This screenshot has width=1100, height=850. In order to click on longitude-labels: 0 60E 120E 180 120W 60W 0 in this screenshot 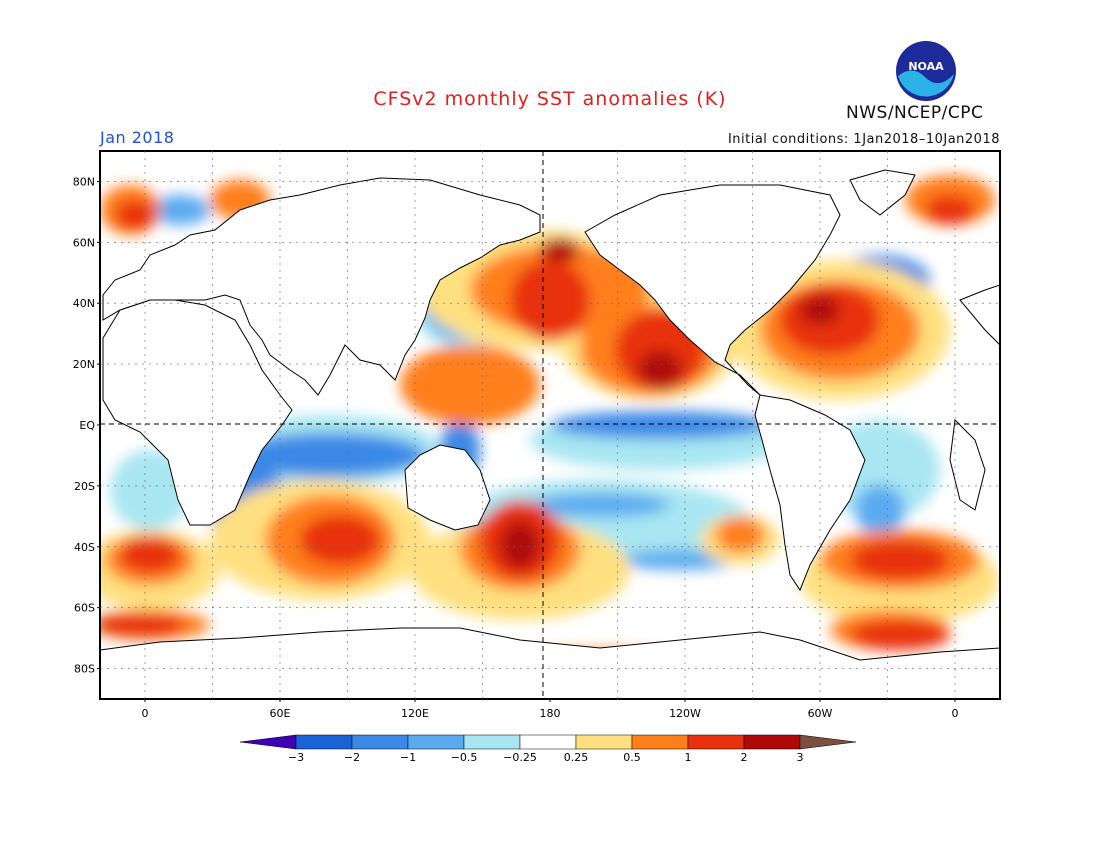, I will do `click(550, 709)`.